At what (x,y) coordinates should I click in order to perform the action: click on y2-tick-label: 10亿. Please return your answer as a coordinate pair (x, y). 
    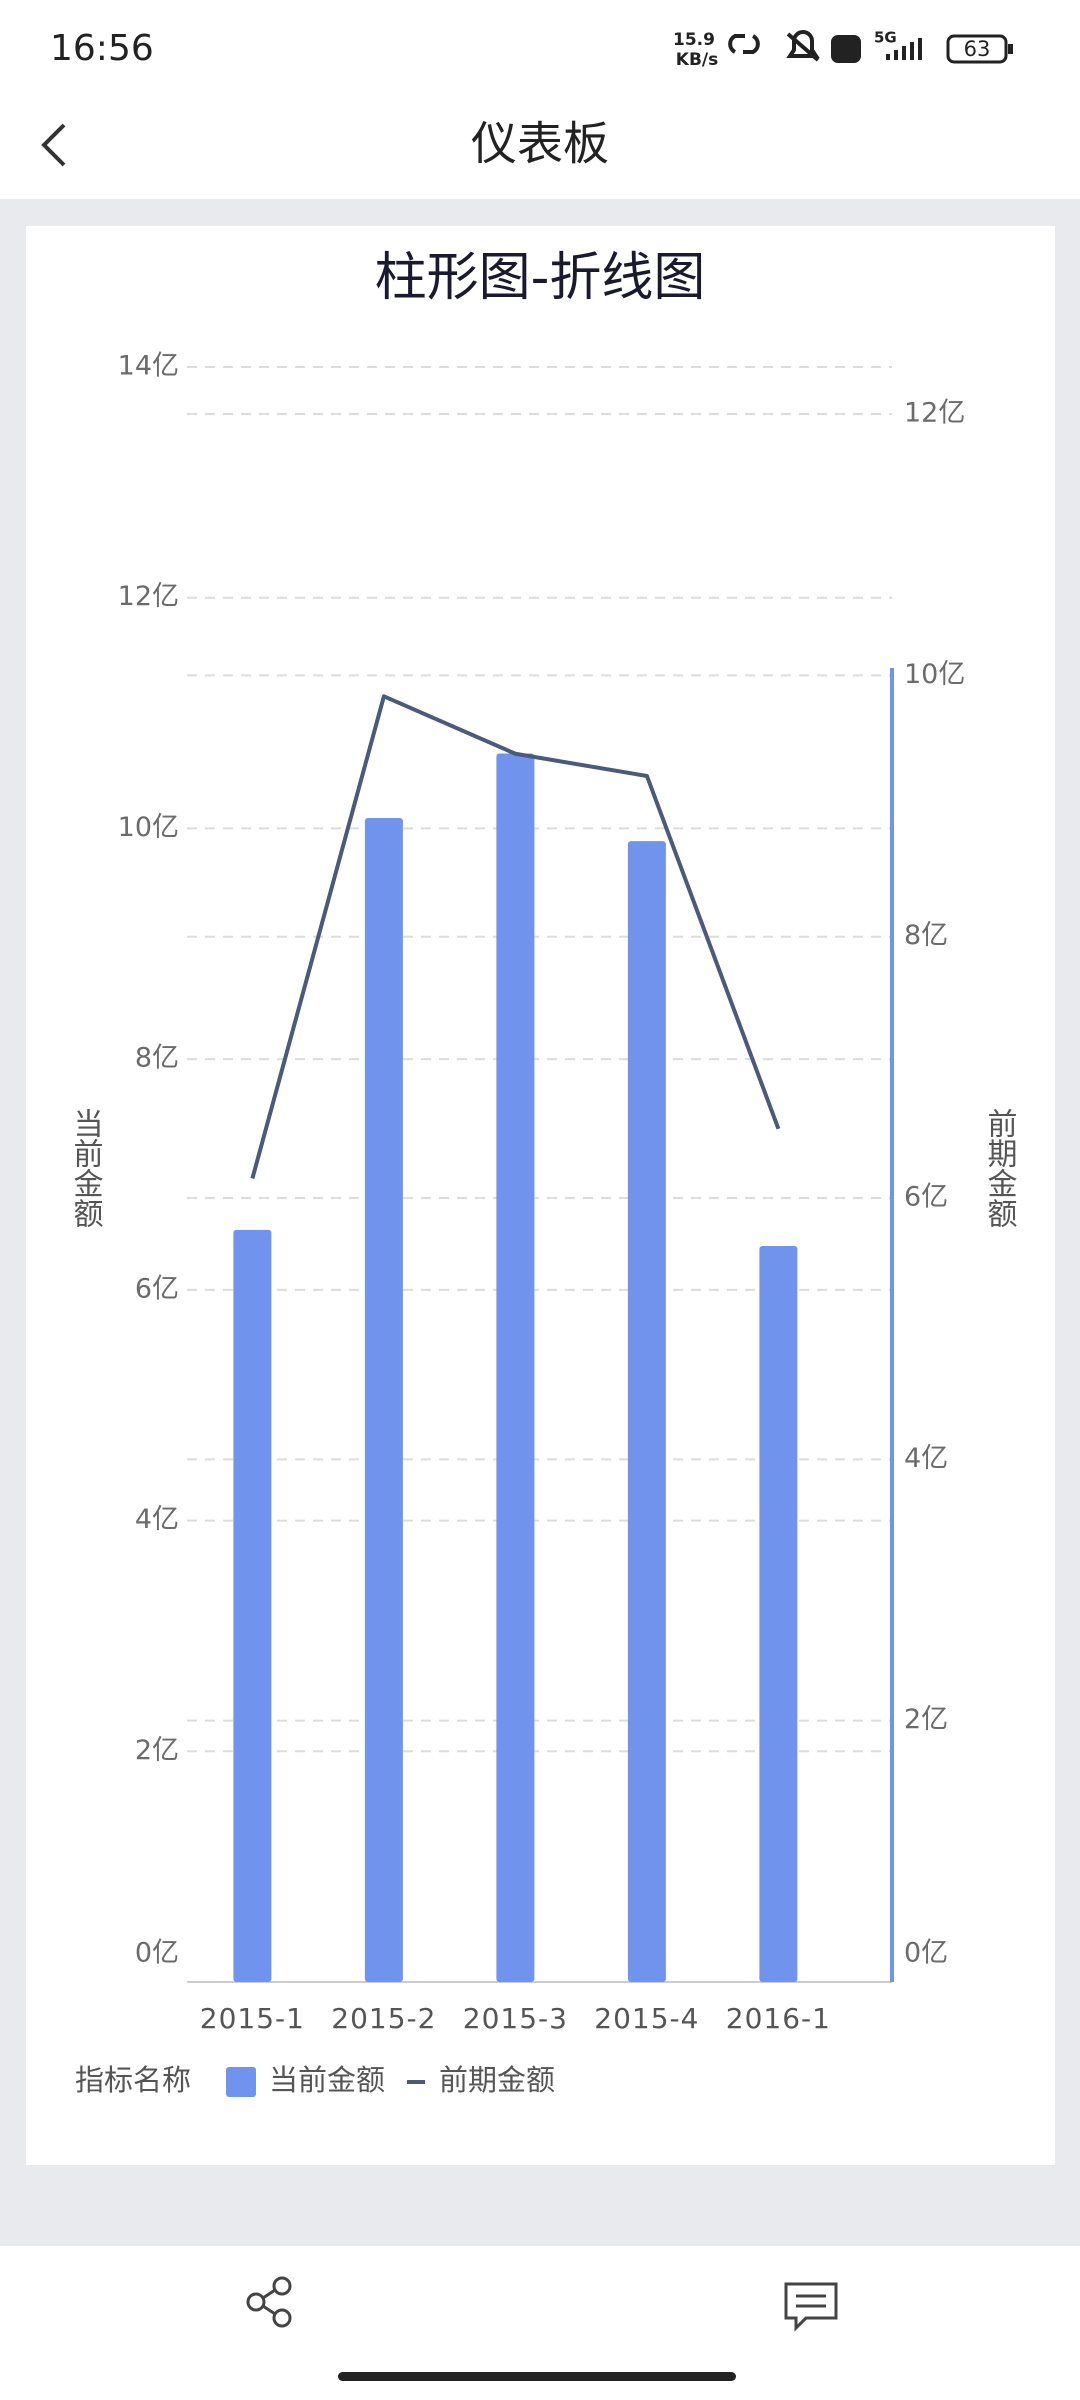
    Looking at the image, I should click on (934, 674).